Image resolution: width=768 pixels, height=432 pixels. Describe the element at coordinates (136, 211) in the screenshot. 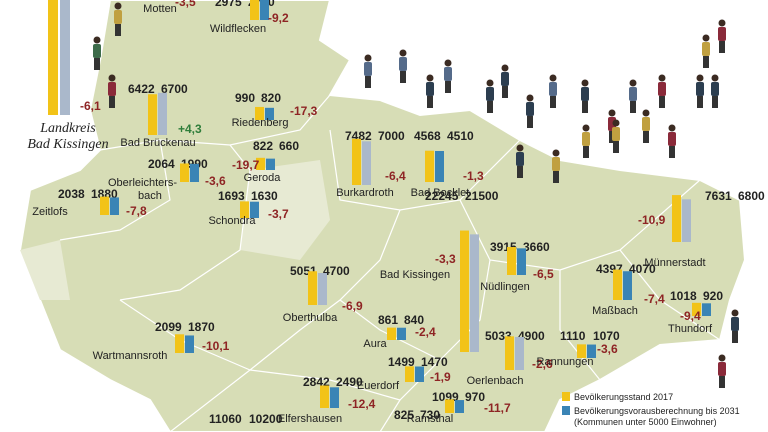

I see `change: -7,8` at that location.